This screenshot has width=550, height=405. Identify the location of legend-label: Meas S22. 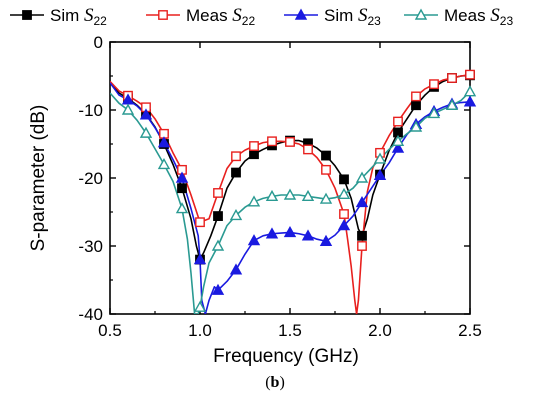
(220, 16).